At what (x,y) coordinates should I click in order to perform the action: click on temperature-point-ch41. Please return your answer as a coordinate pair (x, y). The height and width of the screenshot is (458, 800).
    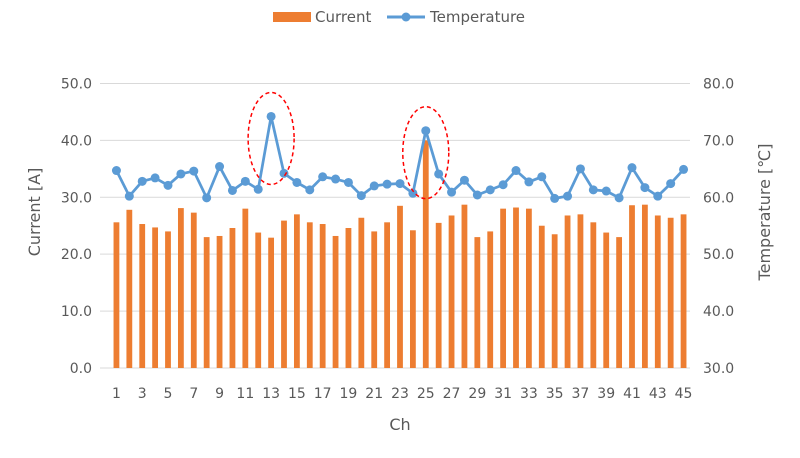
    Looking at the image, I should click on (632, 168).